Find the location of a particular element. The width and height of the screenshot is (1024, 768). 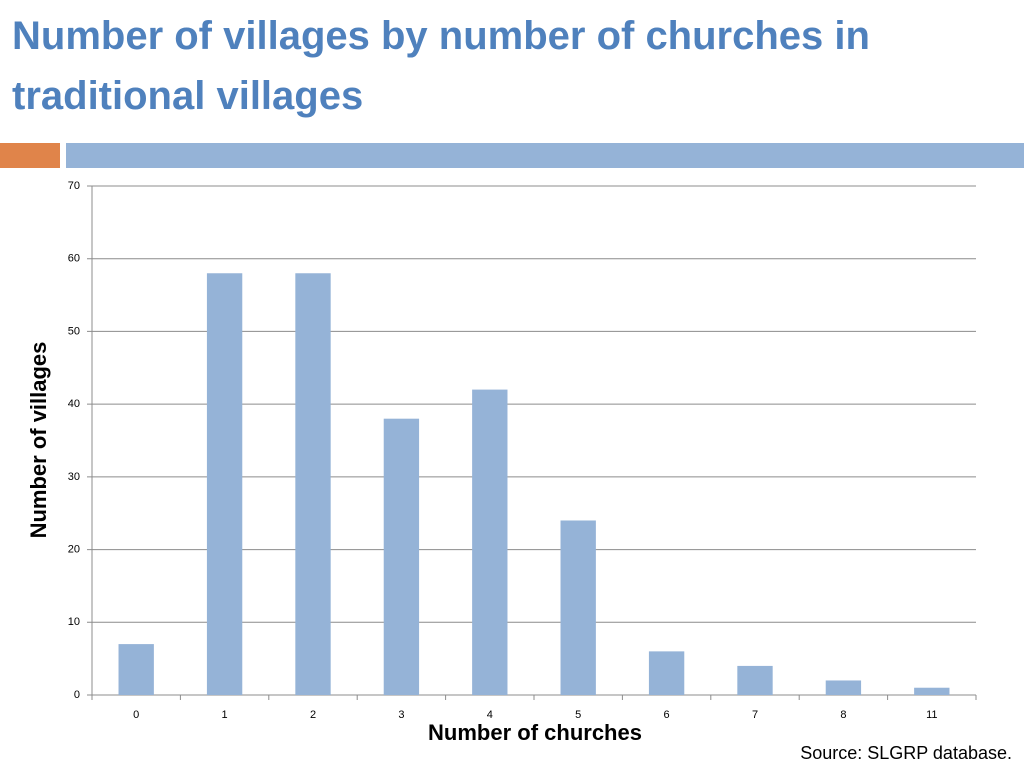

x-tick-label: 7 is located at coordinates (755, 715).